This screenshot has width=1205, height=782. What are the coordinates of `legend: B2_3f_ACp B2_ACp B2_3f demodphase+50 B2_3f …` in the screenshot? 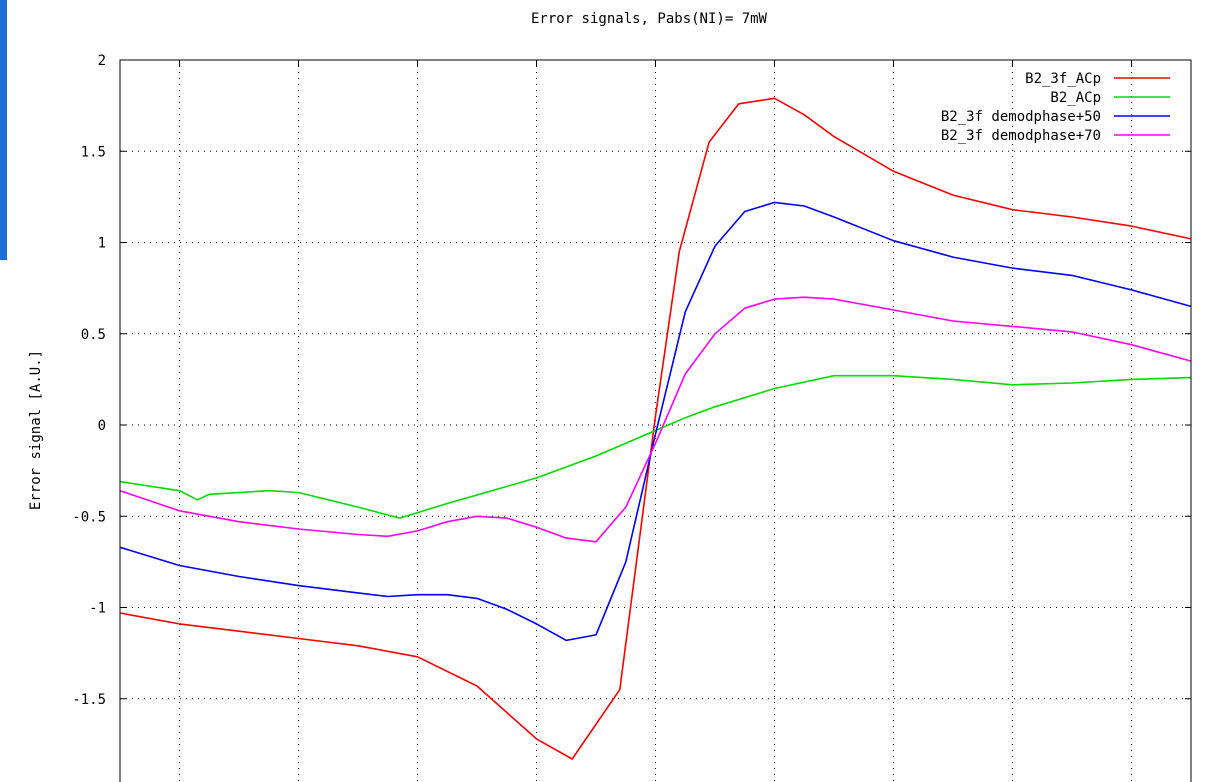 It's located at (1055, 107).